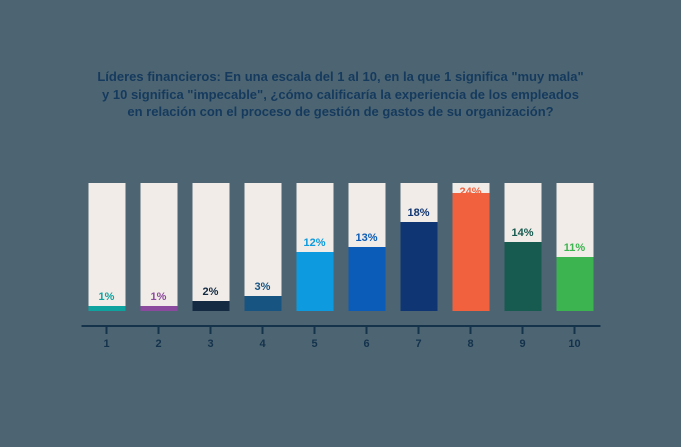 Image resolution: width=681 pixels, height=447 pixels. I want to click on axis-tick-cell: 10, so click(574, 338).